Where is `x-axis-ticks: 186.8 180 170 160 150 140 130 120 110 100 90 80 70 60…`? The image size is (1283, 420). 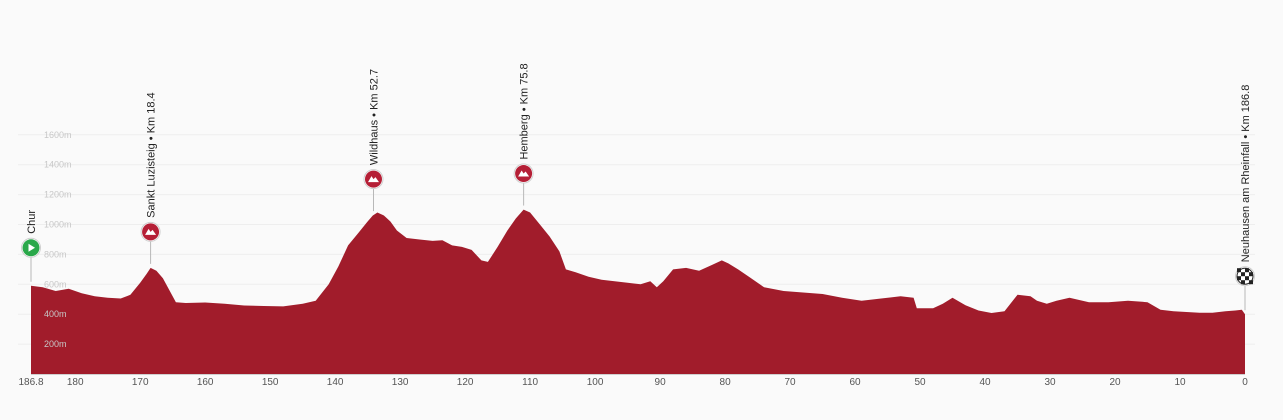
x-axis-ticks: 186.8 180 170 160 150 140 130 120 110 100 90 80 70 60… is located at coordinates (633, 382).